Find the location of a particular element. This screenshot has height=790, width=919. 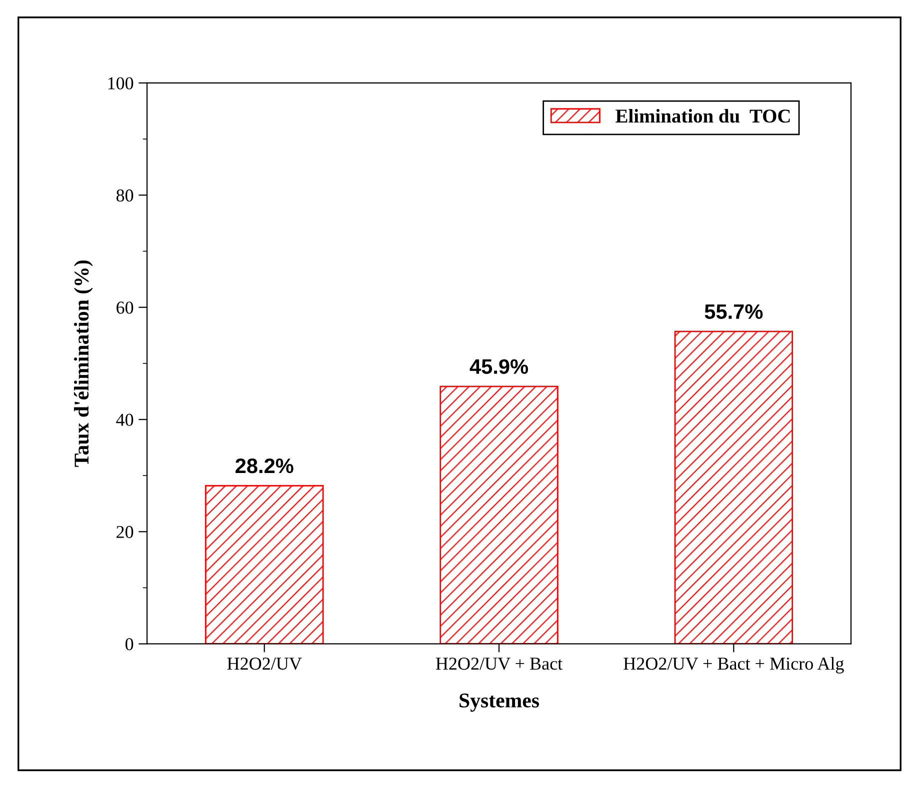

x-tick-label: H2O2/UV + Bact is located at coordinates (499, 664).